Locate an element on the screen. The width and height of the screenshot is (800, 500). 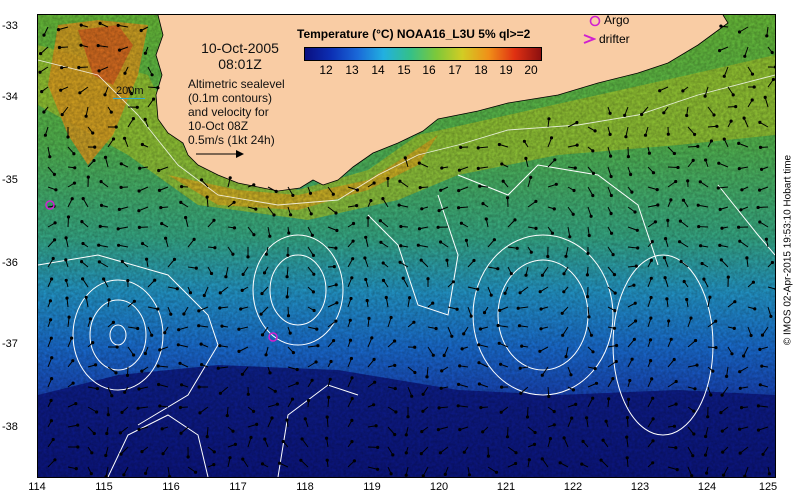
colorbar-tick: 16 is located at coordinates (429, 70).